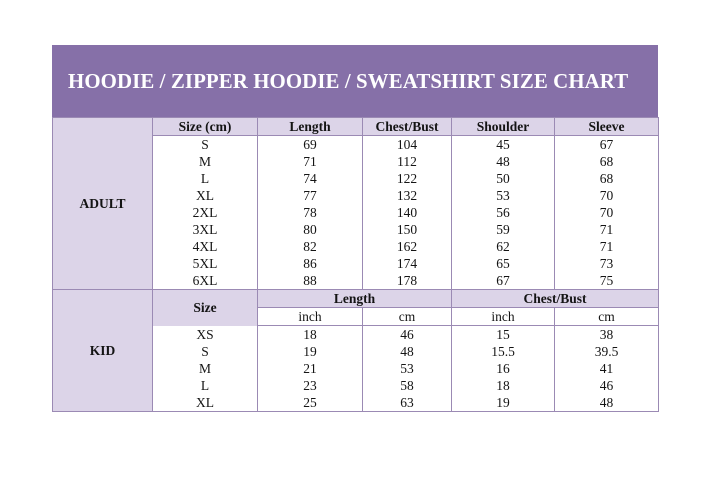 The image size is (723, 482). I want to click on kid-cell-chest-inch: 19, so click(503, 403).